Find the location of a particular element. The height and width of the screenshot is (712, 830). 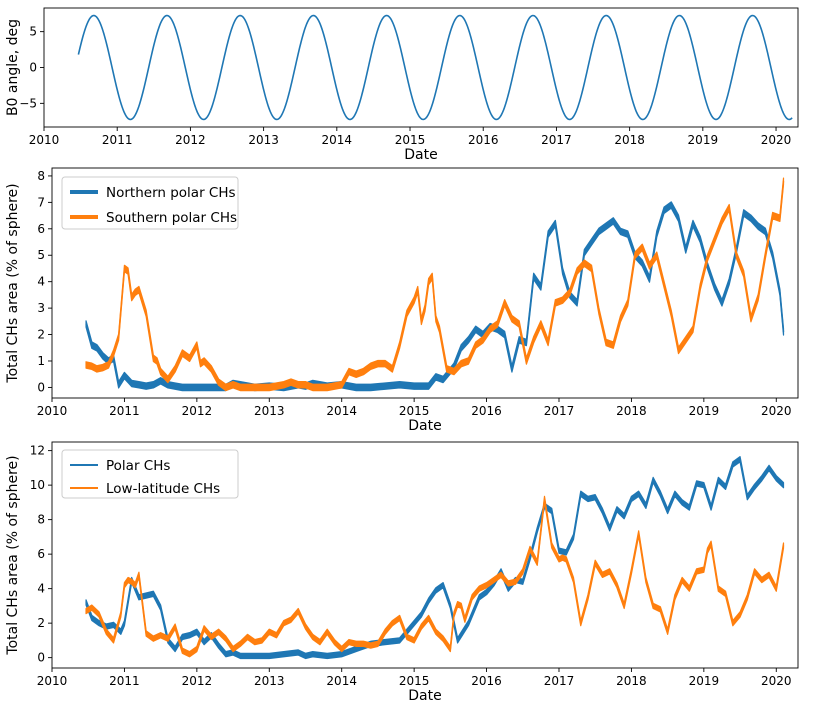

legend-label: Polar CHs is located at coordinates (138, 466).